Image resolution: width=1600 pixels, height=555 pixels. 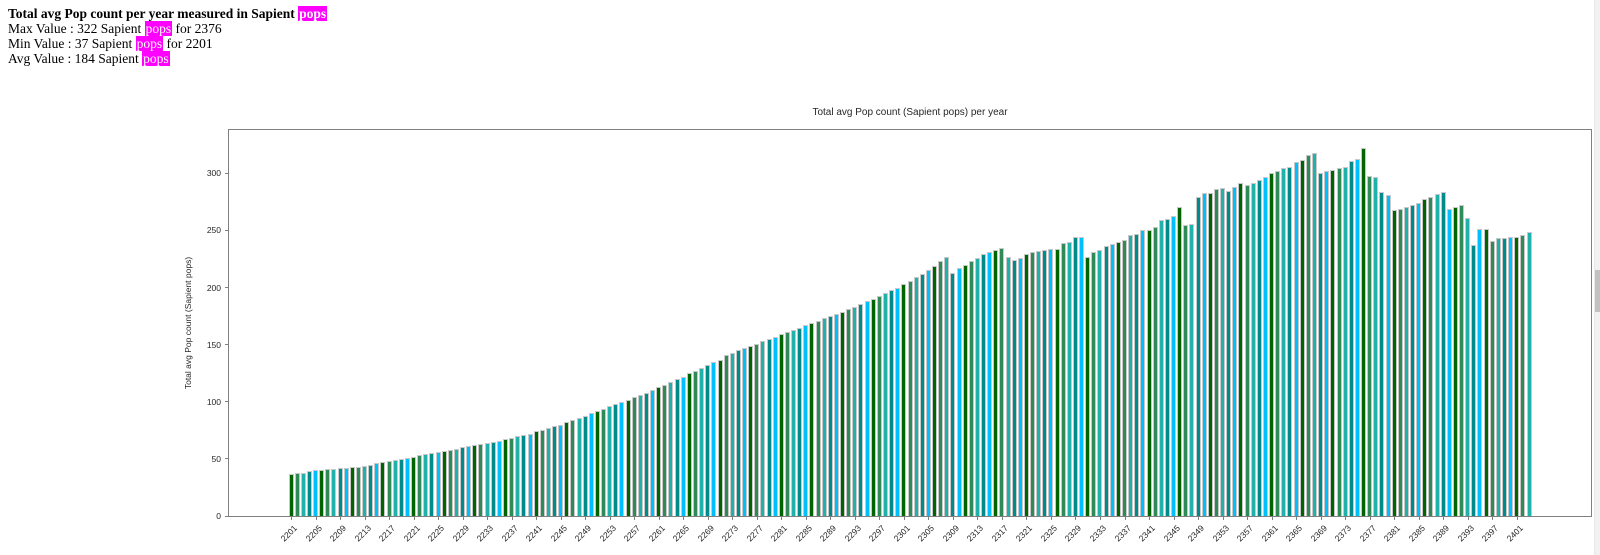 What do you see at coordinates (950, 533) in the screenshot?
I see `x-tick-label: 2309` at bounding box center [950, 533].